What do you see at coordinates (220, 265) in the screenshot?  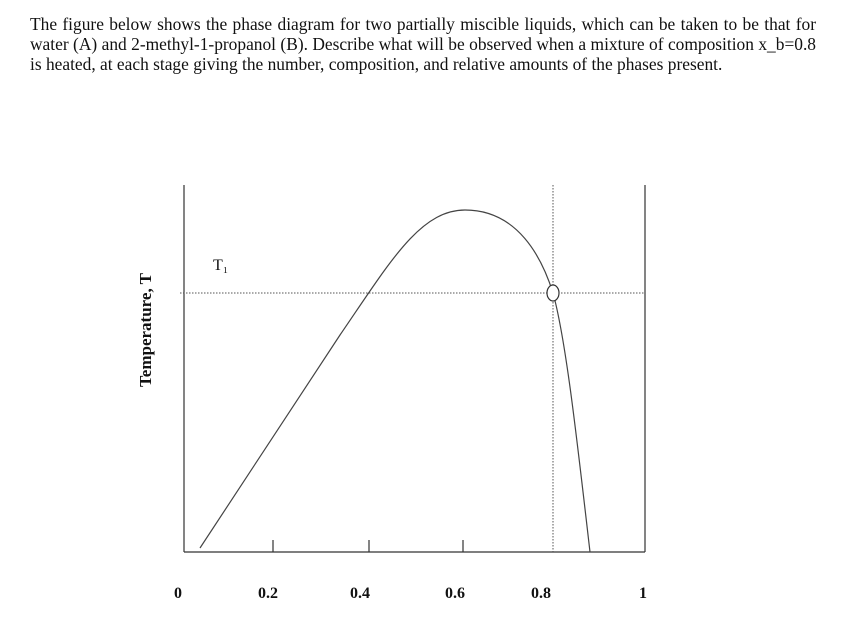 I see `t1-label: T₁` at bounding box center [220, 265].